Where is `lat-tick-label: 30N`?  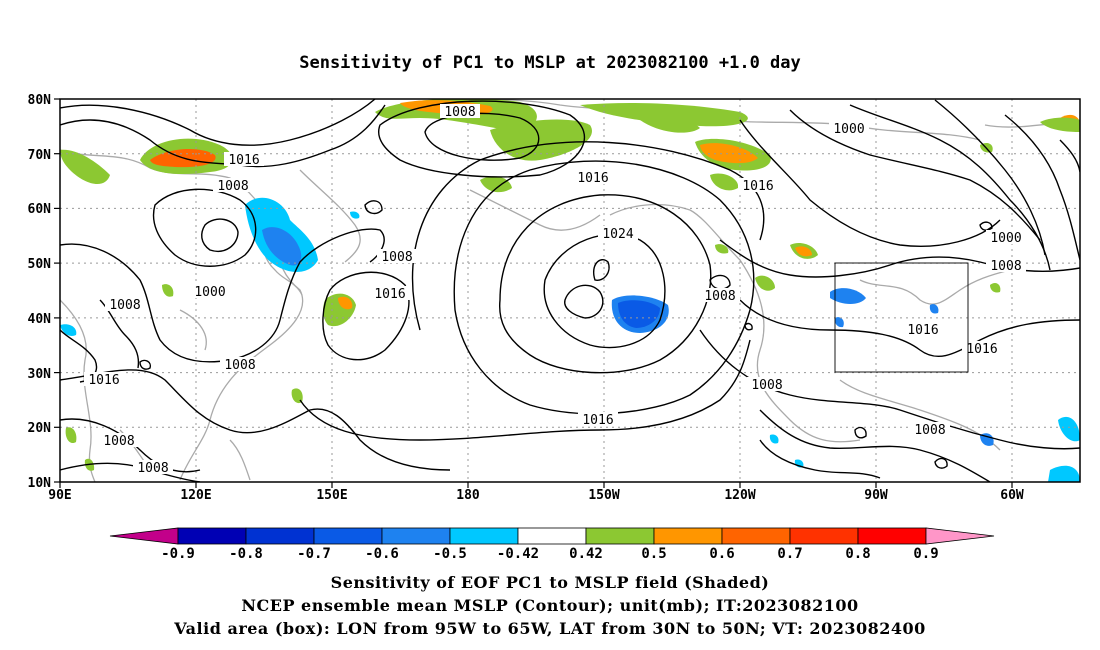
lat-tick-label: 30N is located at coordinates (40, 374).